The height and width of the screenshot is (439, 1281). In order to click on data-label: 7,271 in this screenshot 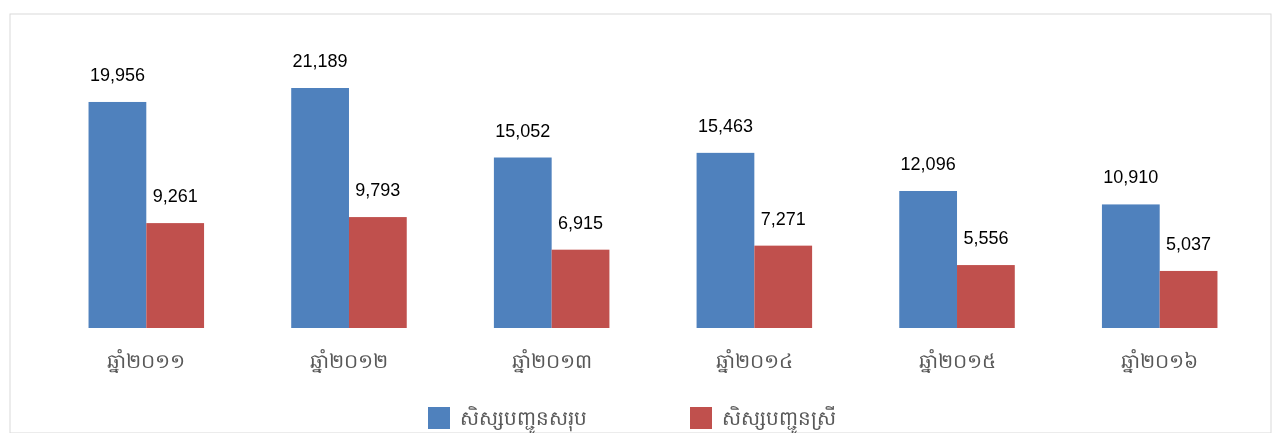, I will do `click(783, 218)`.